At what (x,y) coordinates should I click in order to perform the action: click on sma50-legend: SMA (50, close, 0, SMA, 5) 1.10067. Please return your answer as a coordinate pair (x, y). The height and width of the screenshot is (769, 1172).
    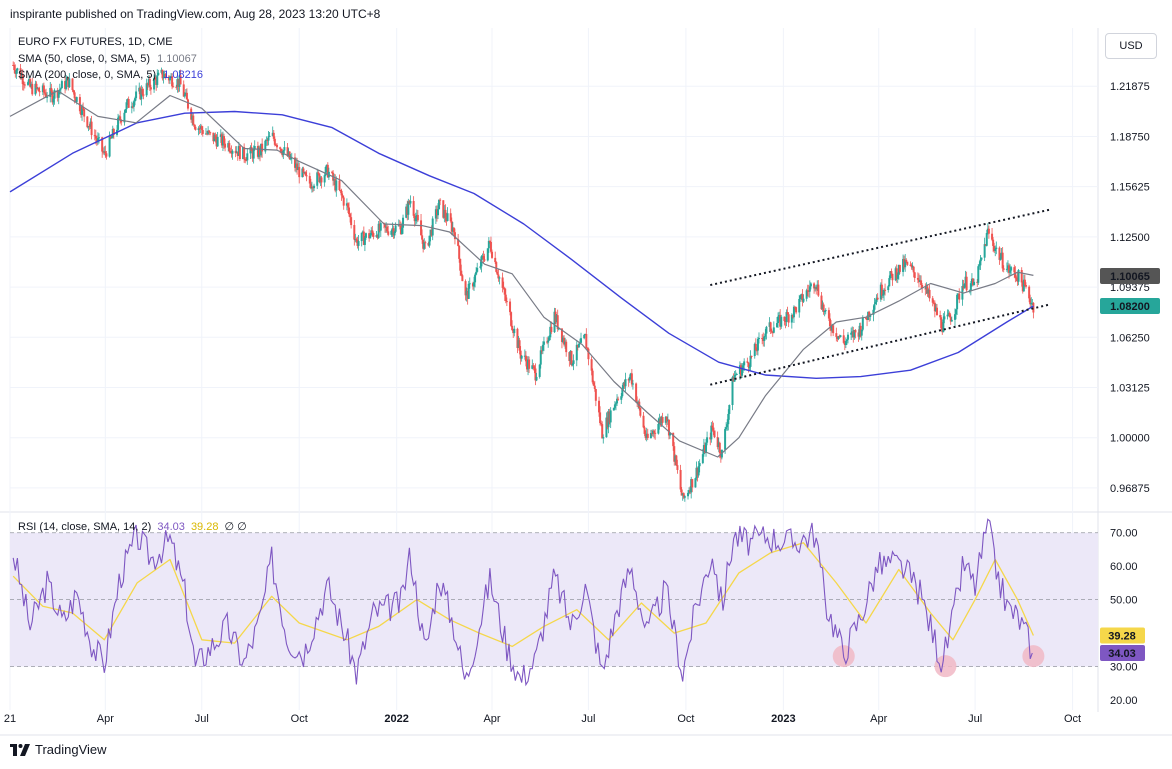
    Looking at the image, I should click on (107, 59).